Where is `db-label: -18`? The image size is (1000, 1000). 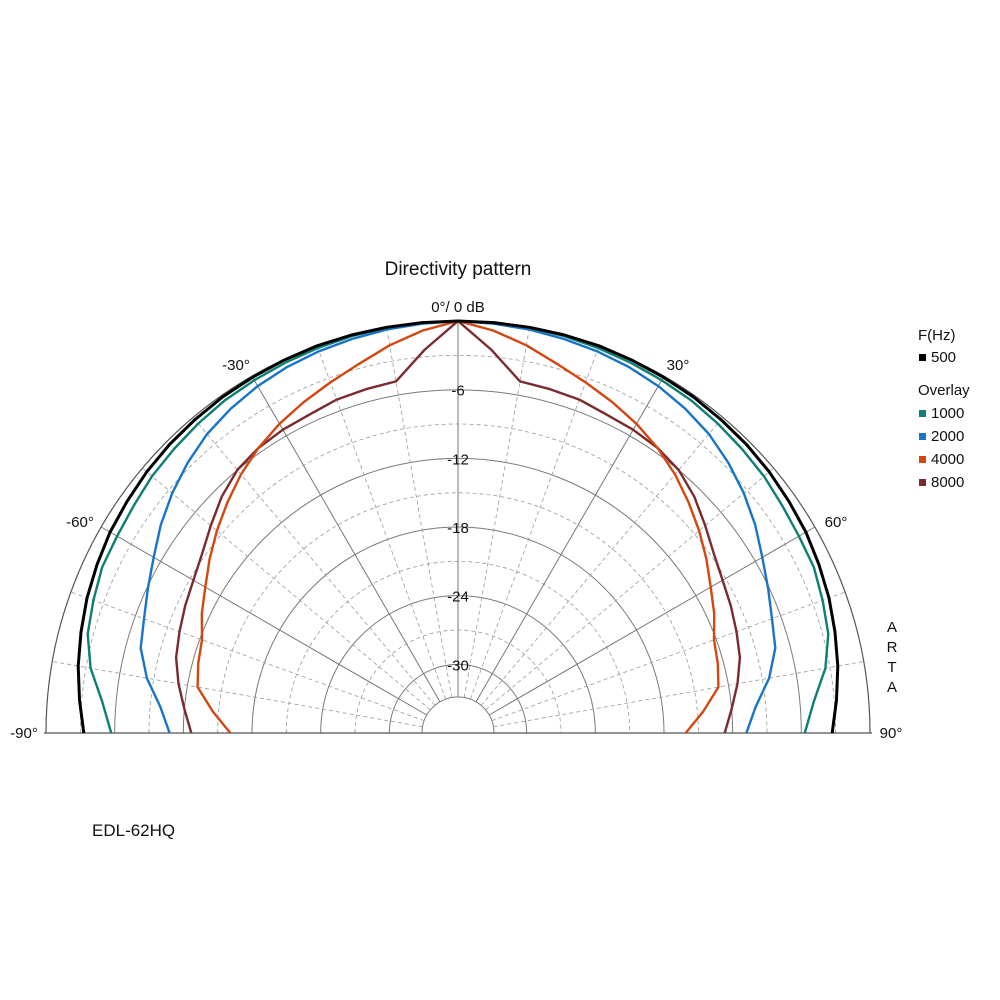
db-label: -18 is located at coordinates (458, 528).